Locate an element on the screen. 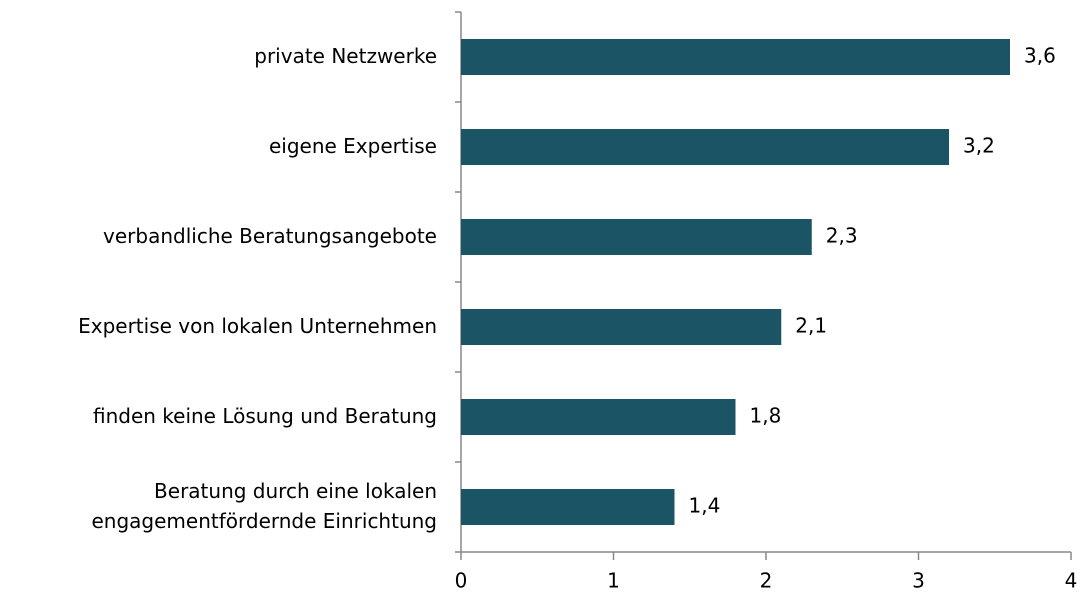 The height and width of the screenshot is (600, 1082). value-label: 1,8 is located at coordinates (766, 416).